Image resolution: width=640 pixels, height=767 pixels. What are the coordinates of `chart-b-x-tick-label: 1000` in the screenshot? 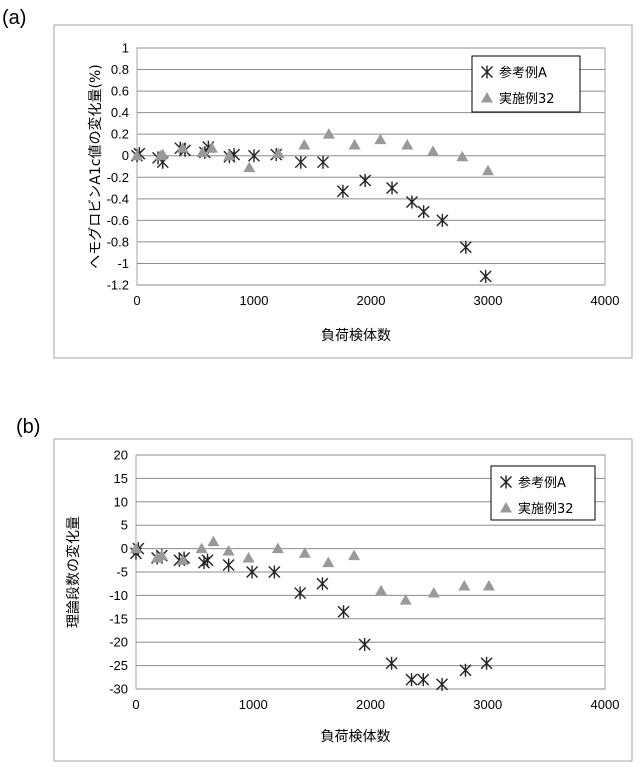 It's located at (253, 704).